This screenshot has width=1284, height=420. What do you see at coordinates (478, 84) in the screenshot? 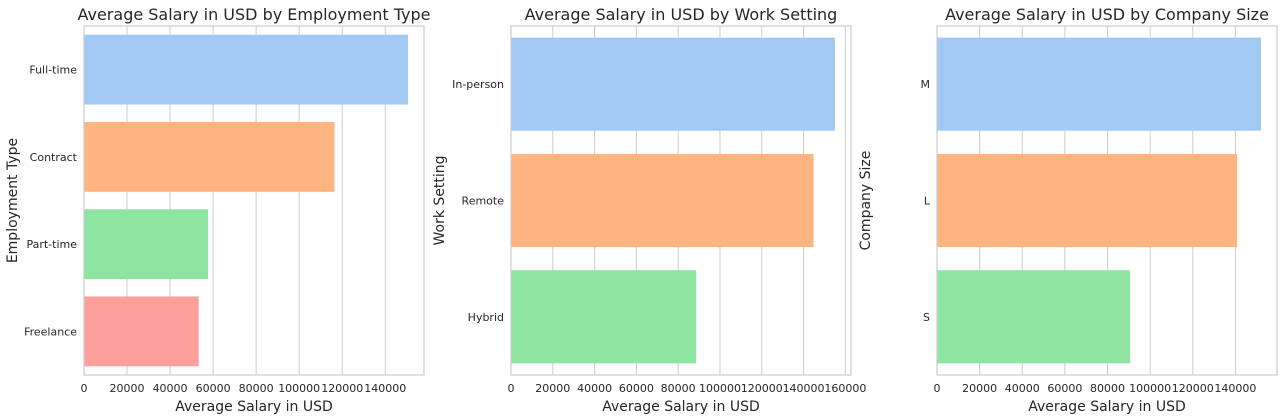
I see `y-tick-label: In-person` at bounding box center [478, 84].